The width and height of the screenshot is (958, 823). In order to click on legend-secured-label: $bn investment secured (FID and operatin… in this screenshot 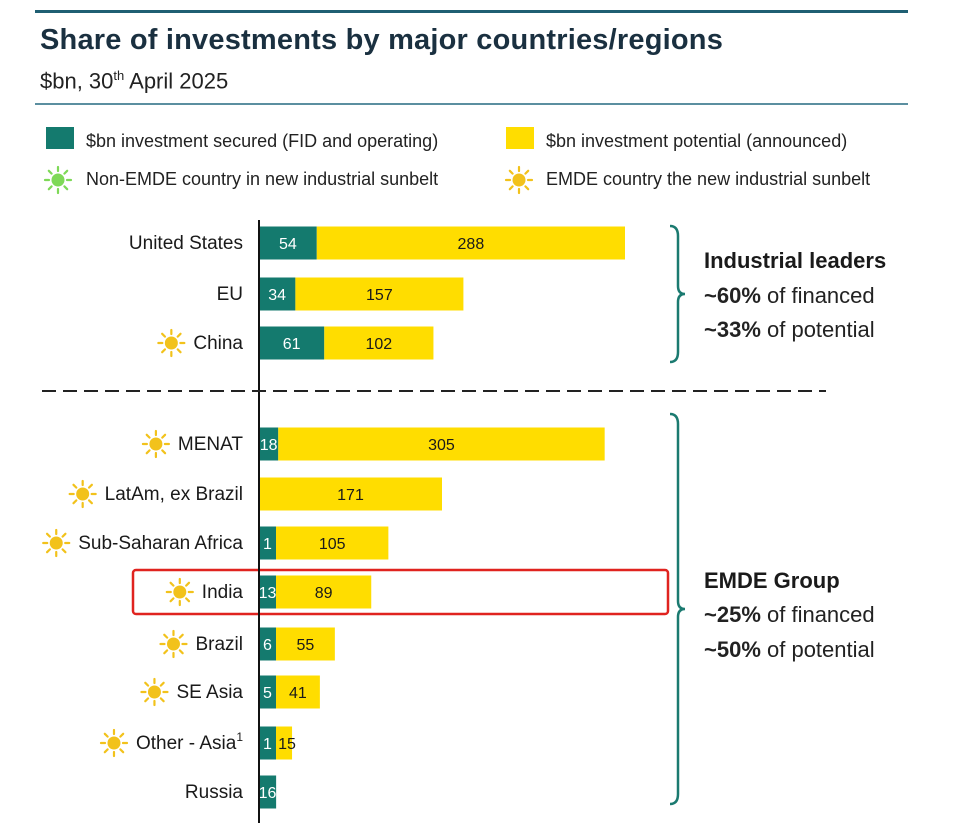, I will do `click(262, 141)`.